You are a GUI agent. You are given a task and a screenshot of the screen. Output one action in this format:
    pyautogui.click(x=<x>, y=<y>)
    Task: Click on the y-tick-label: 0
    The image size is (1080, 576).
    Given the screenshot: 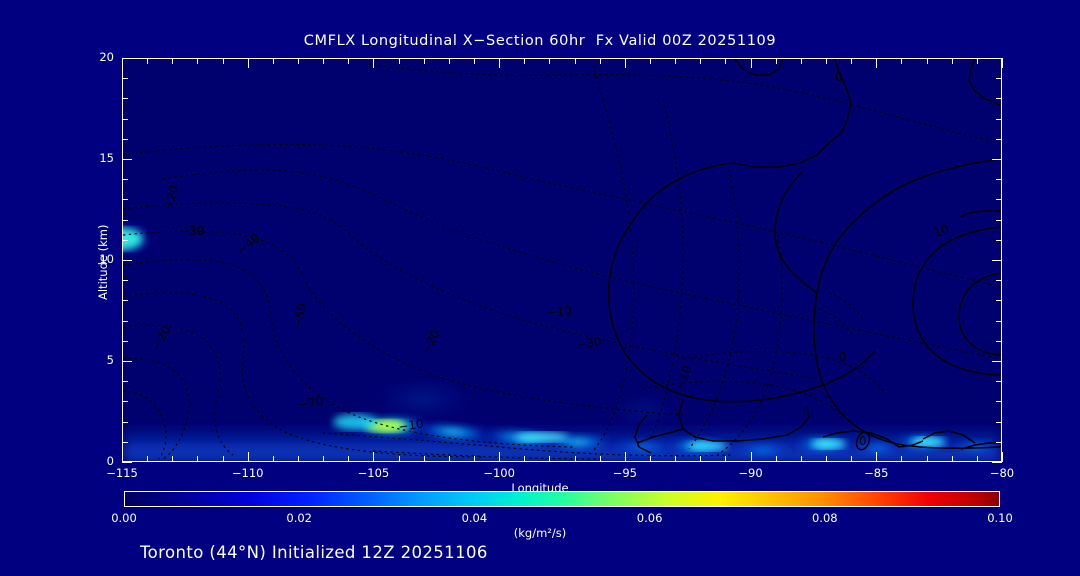 What is the action you would take?
    pyautogui.click(x=110, y=461)
    